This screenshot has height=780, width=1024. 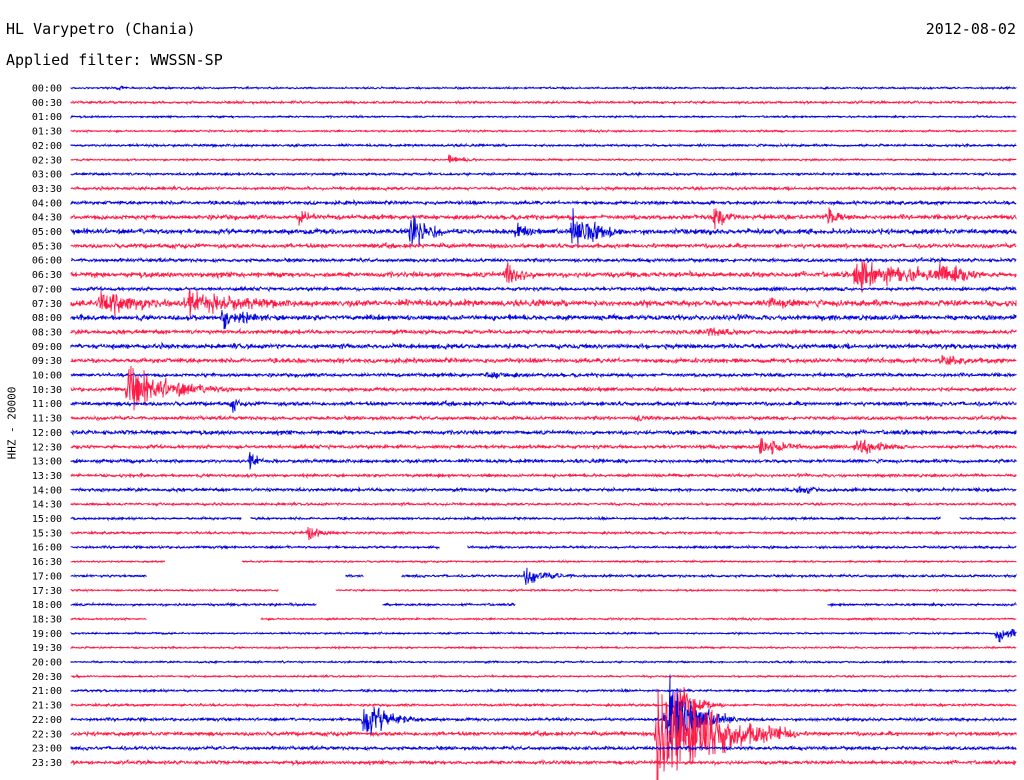 What do you see at coordinates (47, 419) in the screenshot?
I see `row-label: 11:30` at bounding box center [47, 419].